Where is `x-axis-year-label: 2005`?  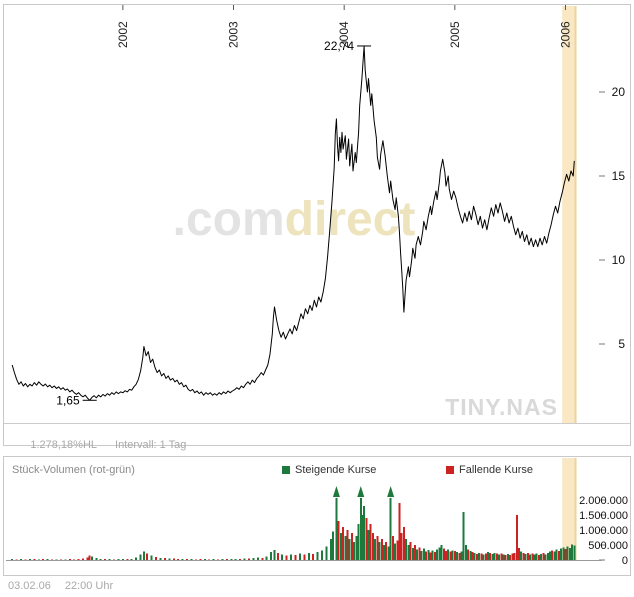
x-axis-year-label: 2005 is located at coordinates (455, 34).